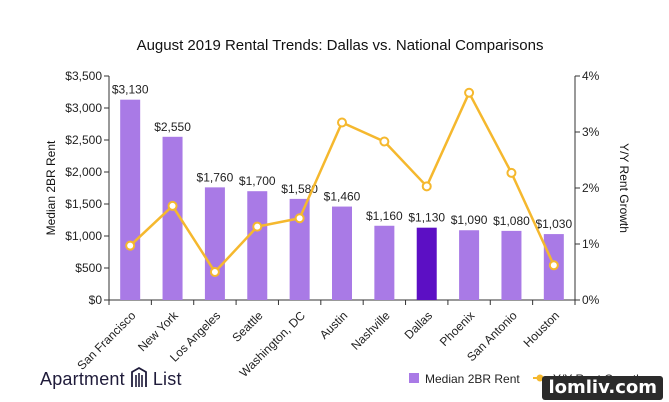 This screenshot has width=669, height=402. What do you see at coordinates (299, 189) in the screenshot?
I see `bar-data-label: $1,580` at bounding box center [299, 189].